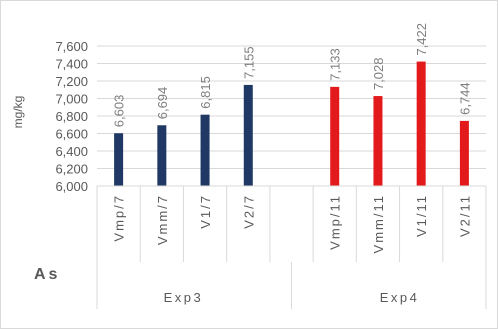  I want to click on y-tick-label: 7,200, so click(71, 81).